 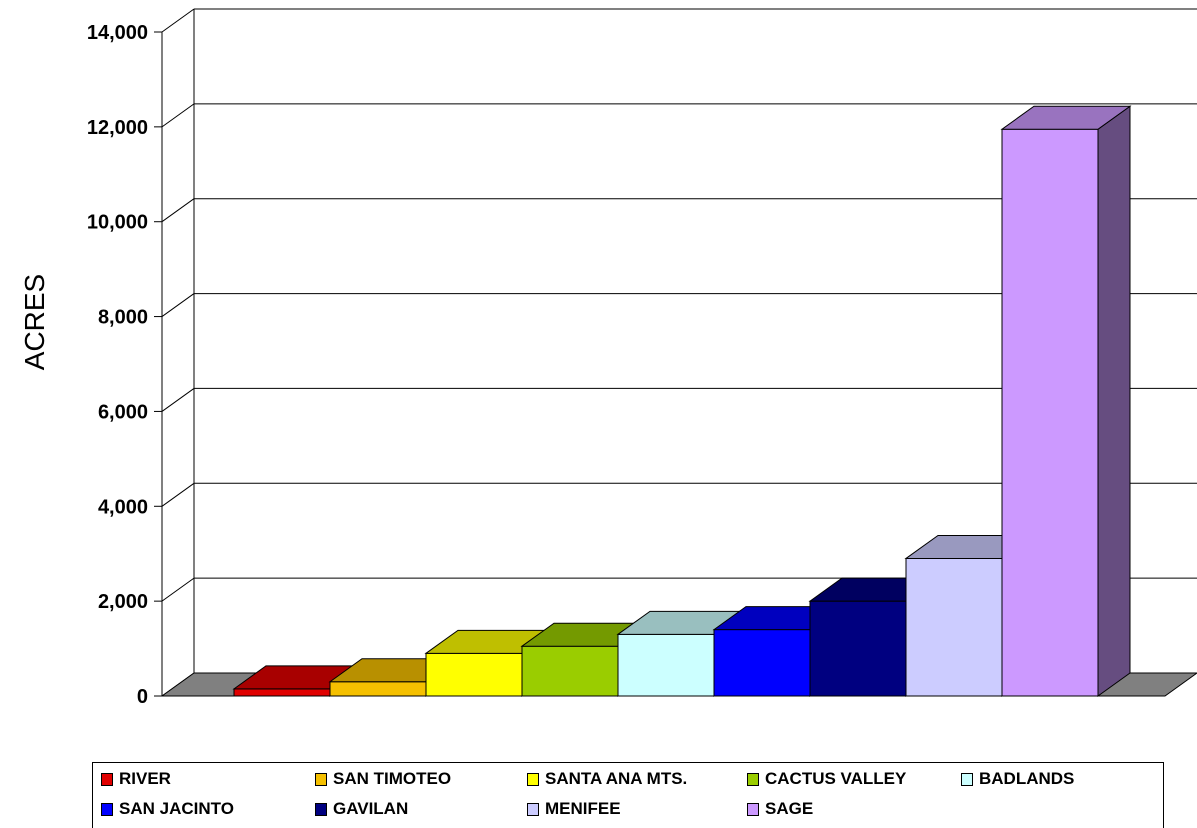 What do you see at coordinates (789, 808) in the screenshot?
I see `legend-label: SAGE` at bounding box center [789, 808].